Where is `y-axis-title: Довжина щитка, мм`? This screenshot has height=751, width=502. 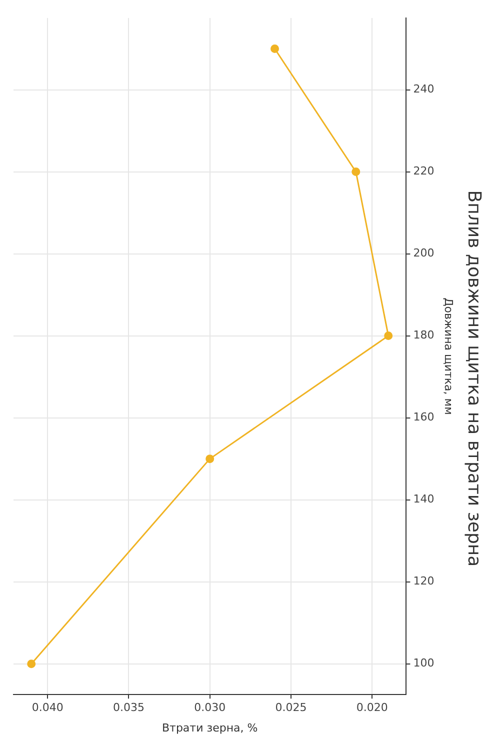
y-axis-title: Довжина щитка, мм is located at coordinates (448, 356).